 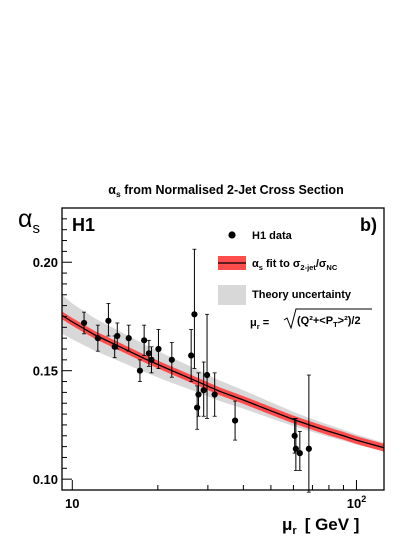 What do you see at coordinates (259, 324) in the screenshot?
I see `legend-scale-formula: μr =` at bounding box center [259, 324].